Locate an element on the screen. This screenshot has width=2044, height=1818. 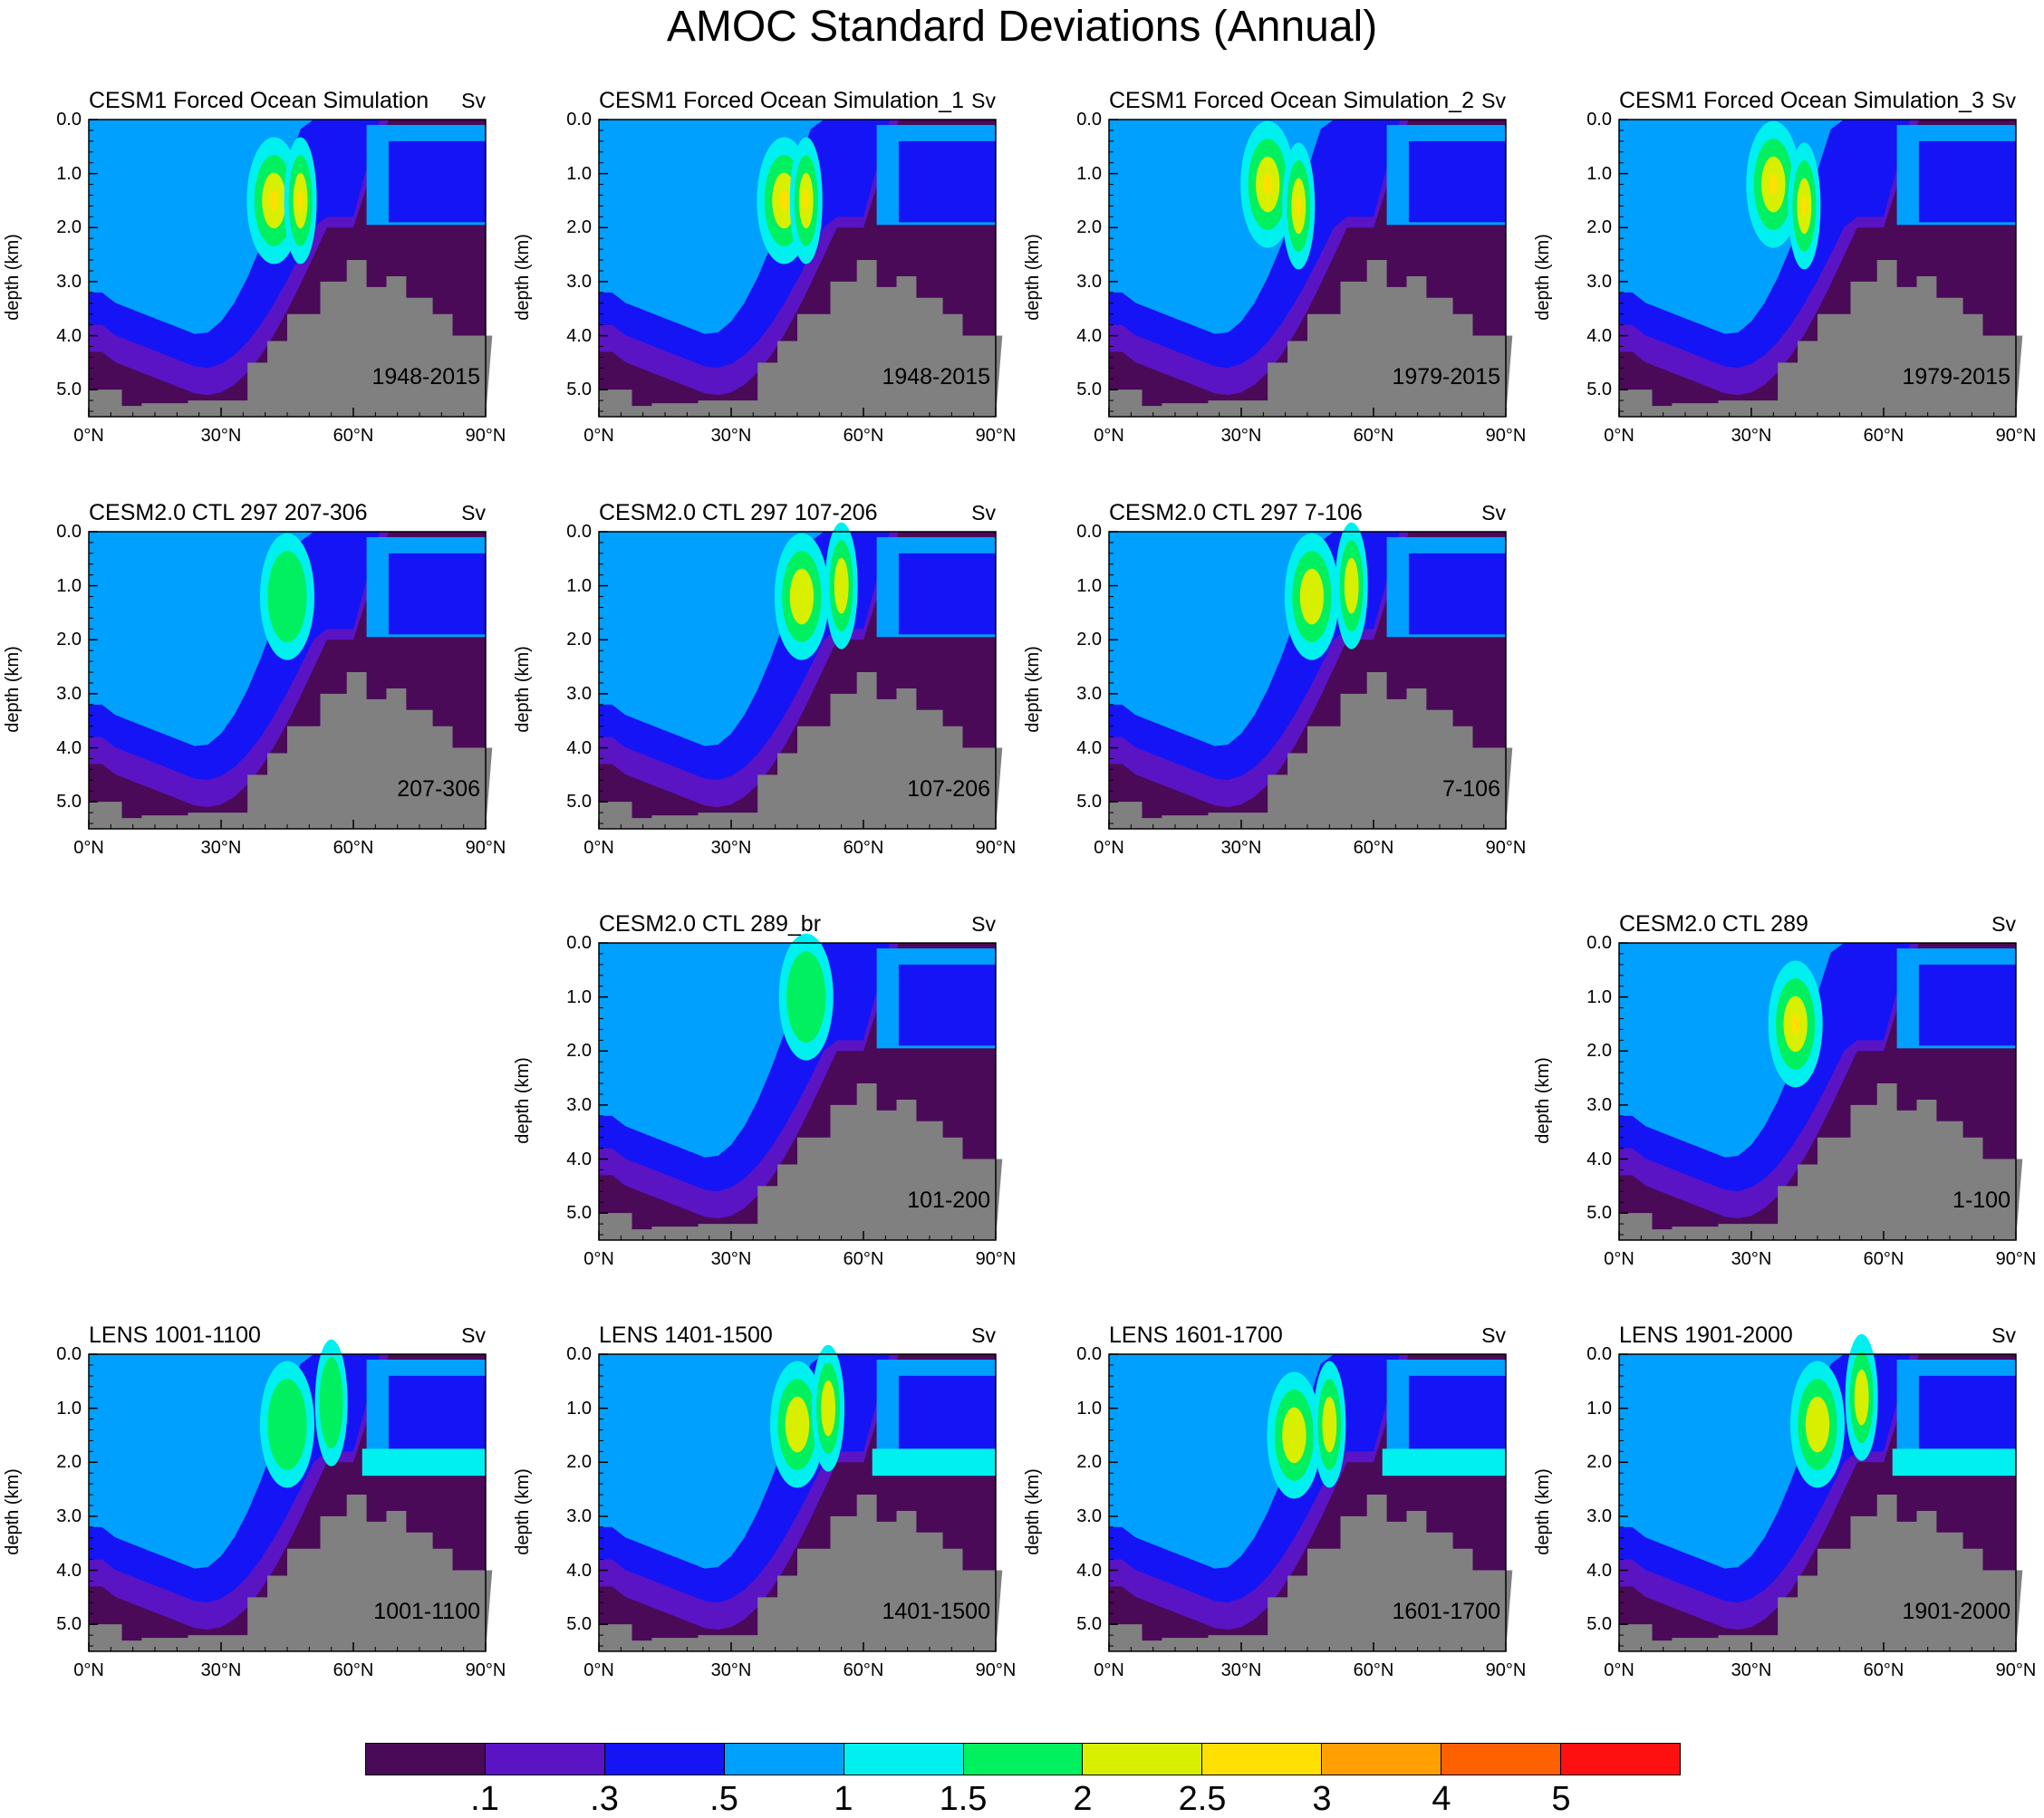
period-label: 207-306 is located at coordinates (438, 789).